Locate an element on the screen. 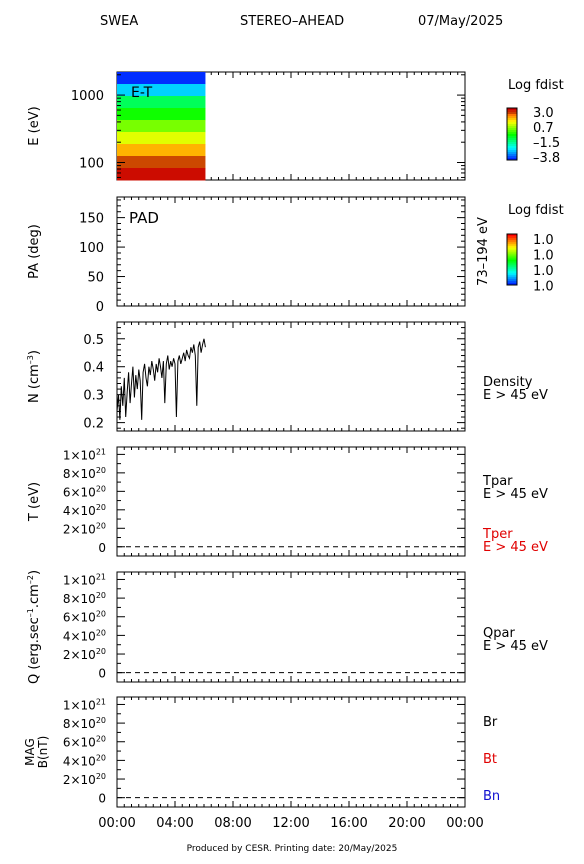 This screenshot has height=864, width=584. density-y-tick-label: 0.2 is located at coordinates (93, 424).